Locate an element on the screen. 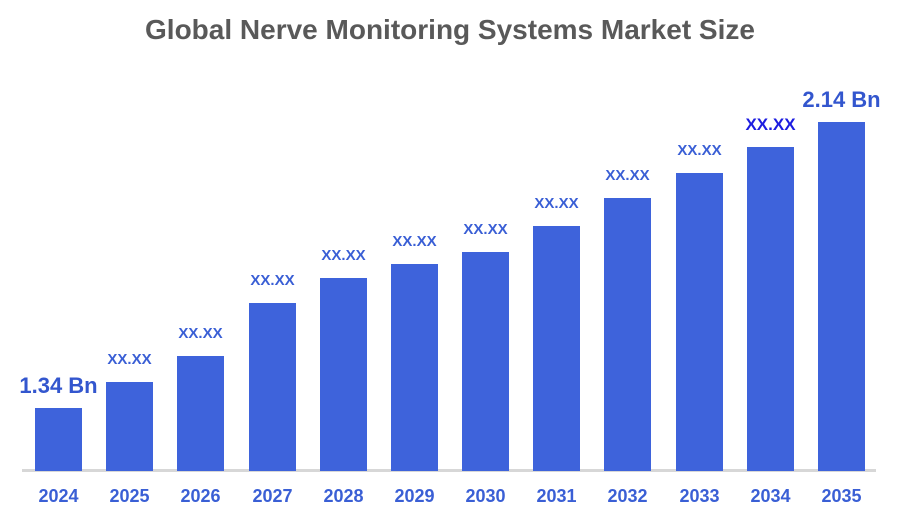 The height and width of the screenshot is (525, 900). value-label-2028: XX.XX is located at coordinates (343, 255).